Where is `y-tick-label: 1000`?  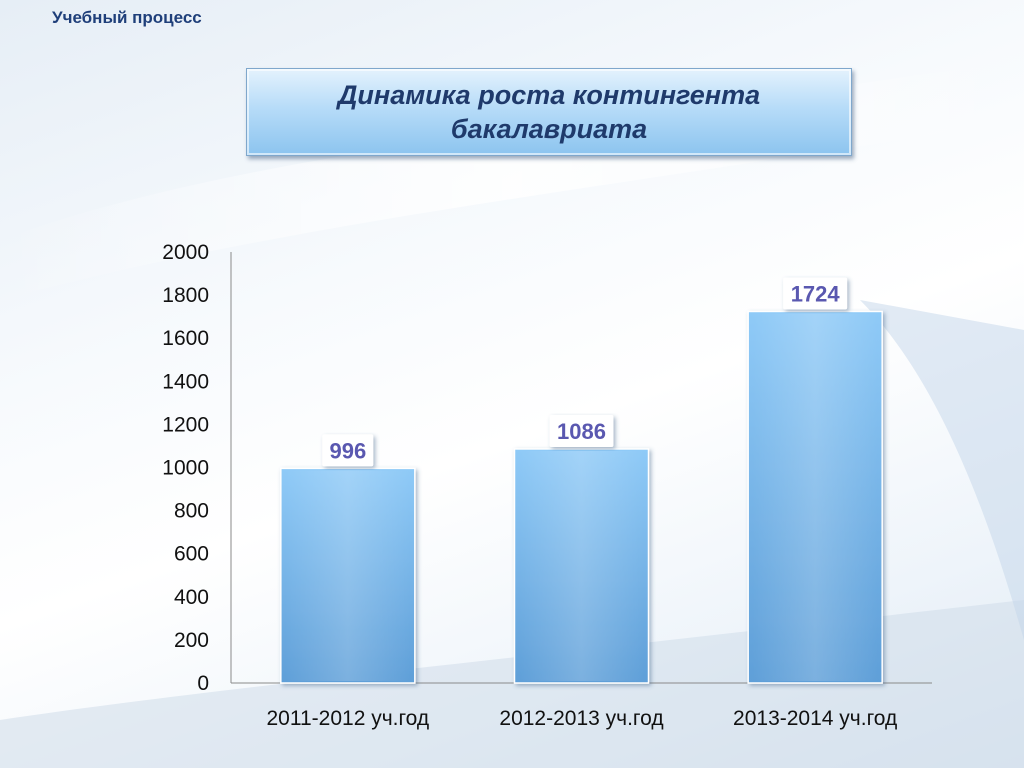
y-tick-label: 1000 is located at coordinates (185, 468).